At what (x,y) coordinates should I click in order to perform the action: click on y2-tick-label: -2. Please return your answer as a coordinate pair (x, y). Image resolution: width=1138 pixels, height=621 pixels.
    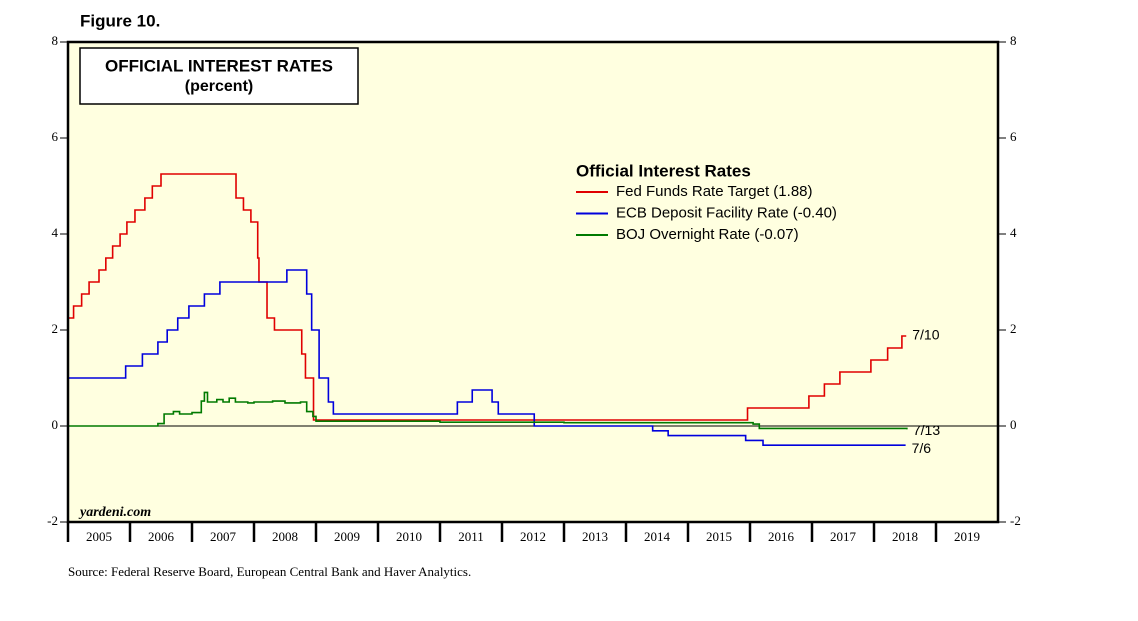
    Looking at the image, I should click on (1015, 520).